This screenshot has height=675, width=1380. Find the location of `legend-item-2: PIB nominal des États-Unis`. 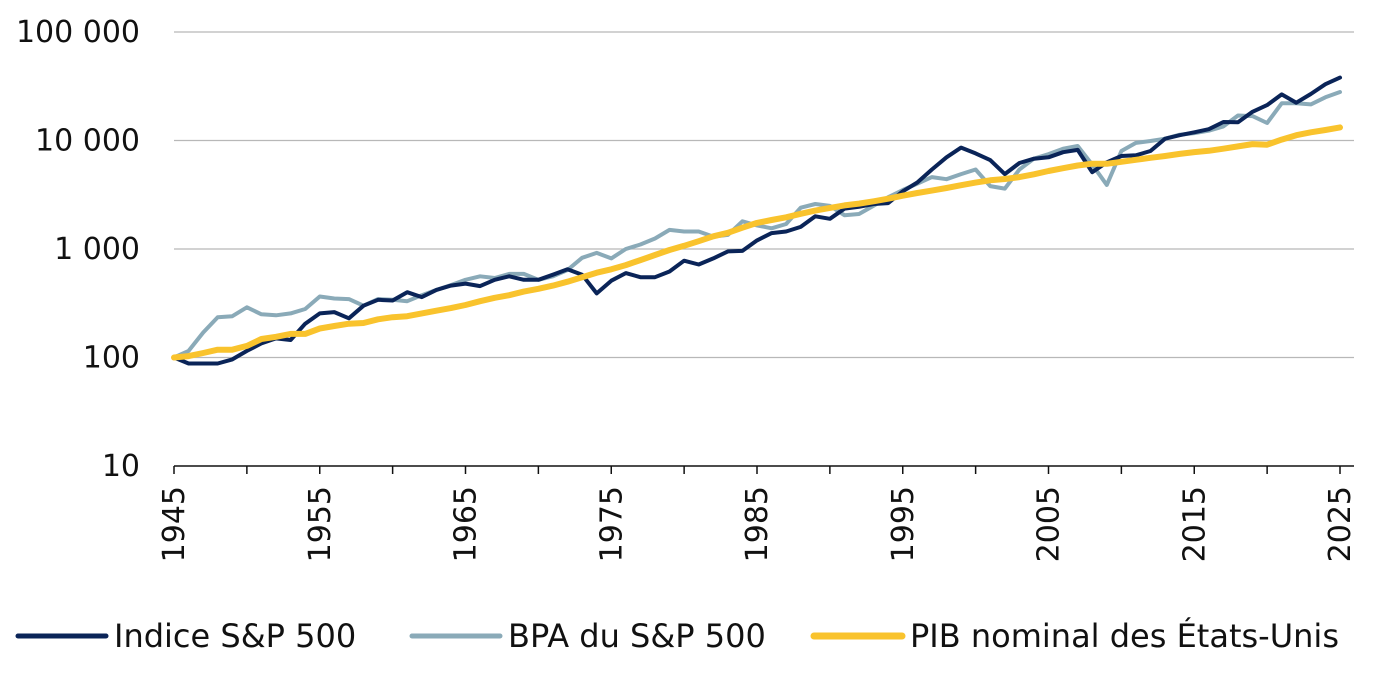

legend-item-2: PIB nominal des États-Unis is located at coordinates (1074, 636).